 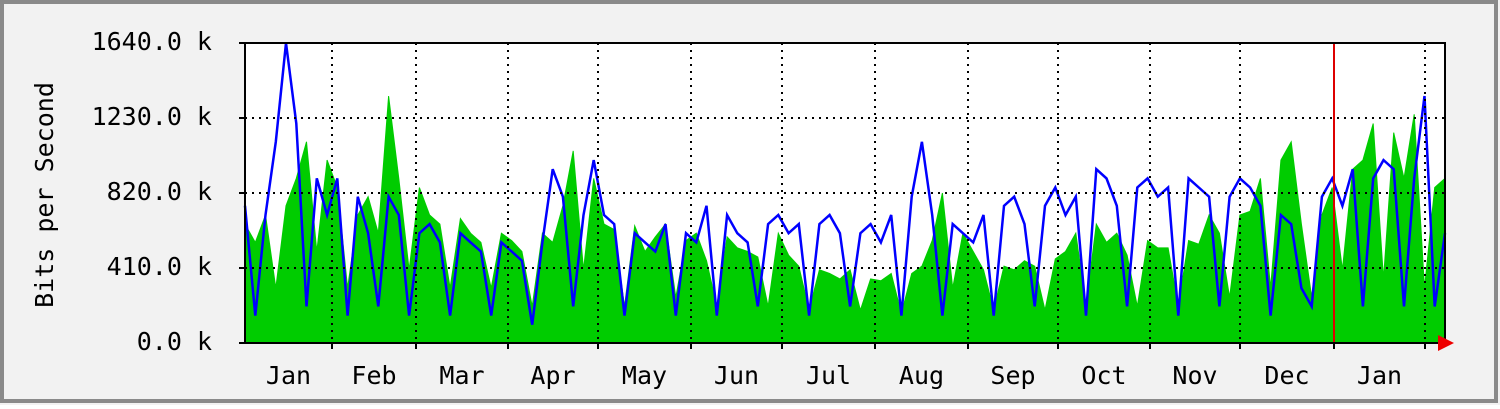 I want to click on x-tick-label: Jul, so click(x=828, y=375).